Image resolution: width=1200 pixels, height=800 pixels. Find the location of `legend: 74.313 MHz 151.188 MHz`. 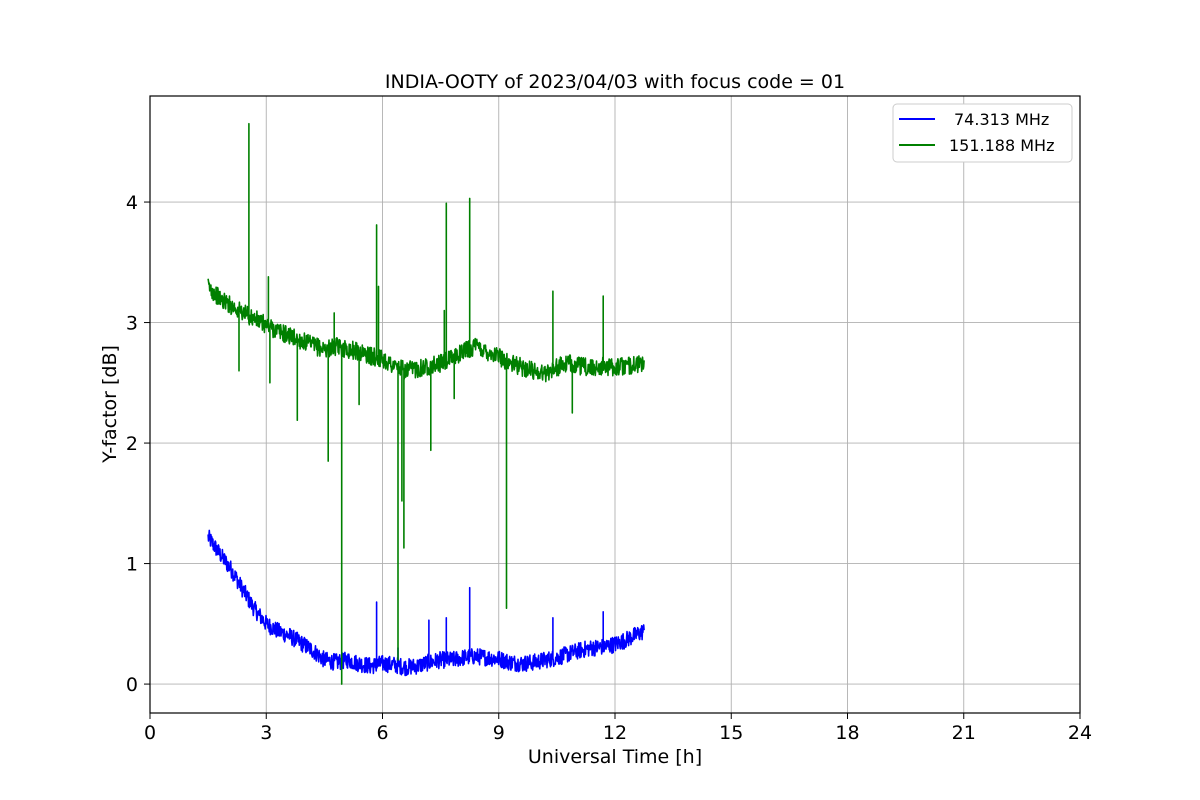

legend: 74.313 MHz 151.188 MHz is located at coordinates (982, 133).